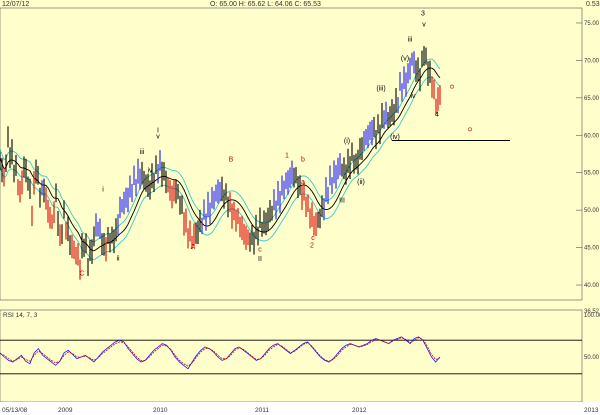  What do you see at coordinates (593, 4) in the screenshot?
I see `header-right-value: 0.53` at bounding box center [593, 4].